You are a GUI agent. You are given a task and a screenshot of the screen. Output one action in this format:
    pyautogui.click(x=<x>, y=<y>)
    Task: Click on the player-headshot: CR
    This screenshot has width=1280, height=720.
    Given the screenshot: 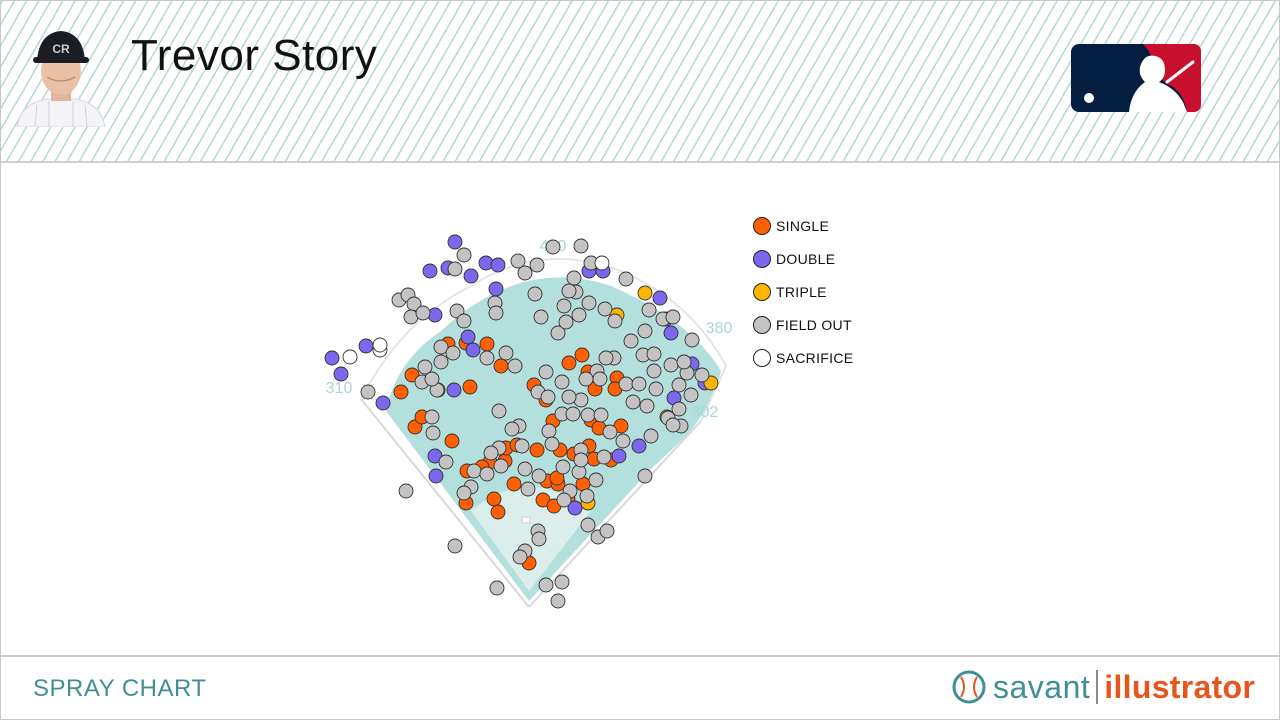 What is the action you would take?
    pyautogui.click(x=61, y=79)
    